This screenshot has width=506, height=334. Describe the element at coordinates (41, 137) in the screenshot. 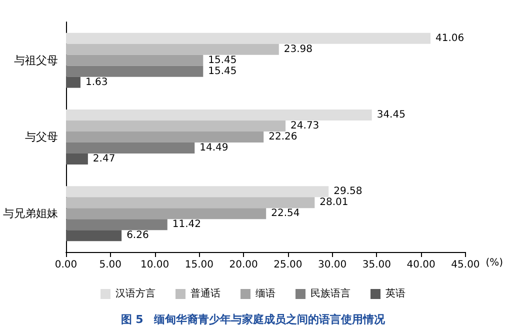

I see `y-tick-label: 与父母` at that location.